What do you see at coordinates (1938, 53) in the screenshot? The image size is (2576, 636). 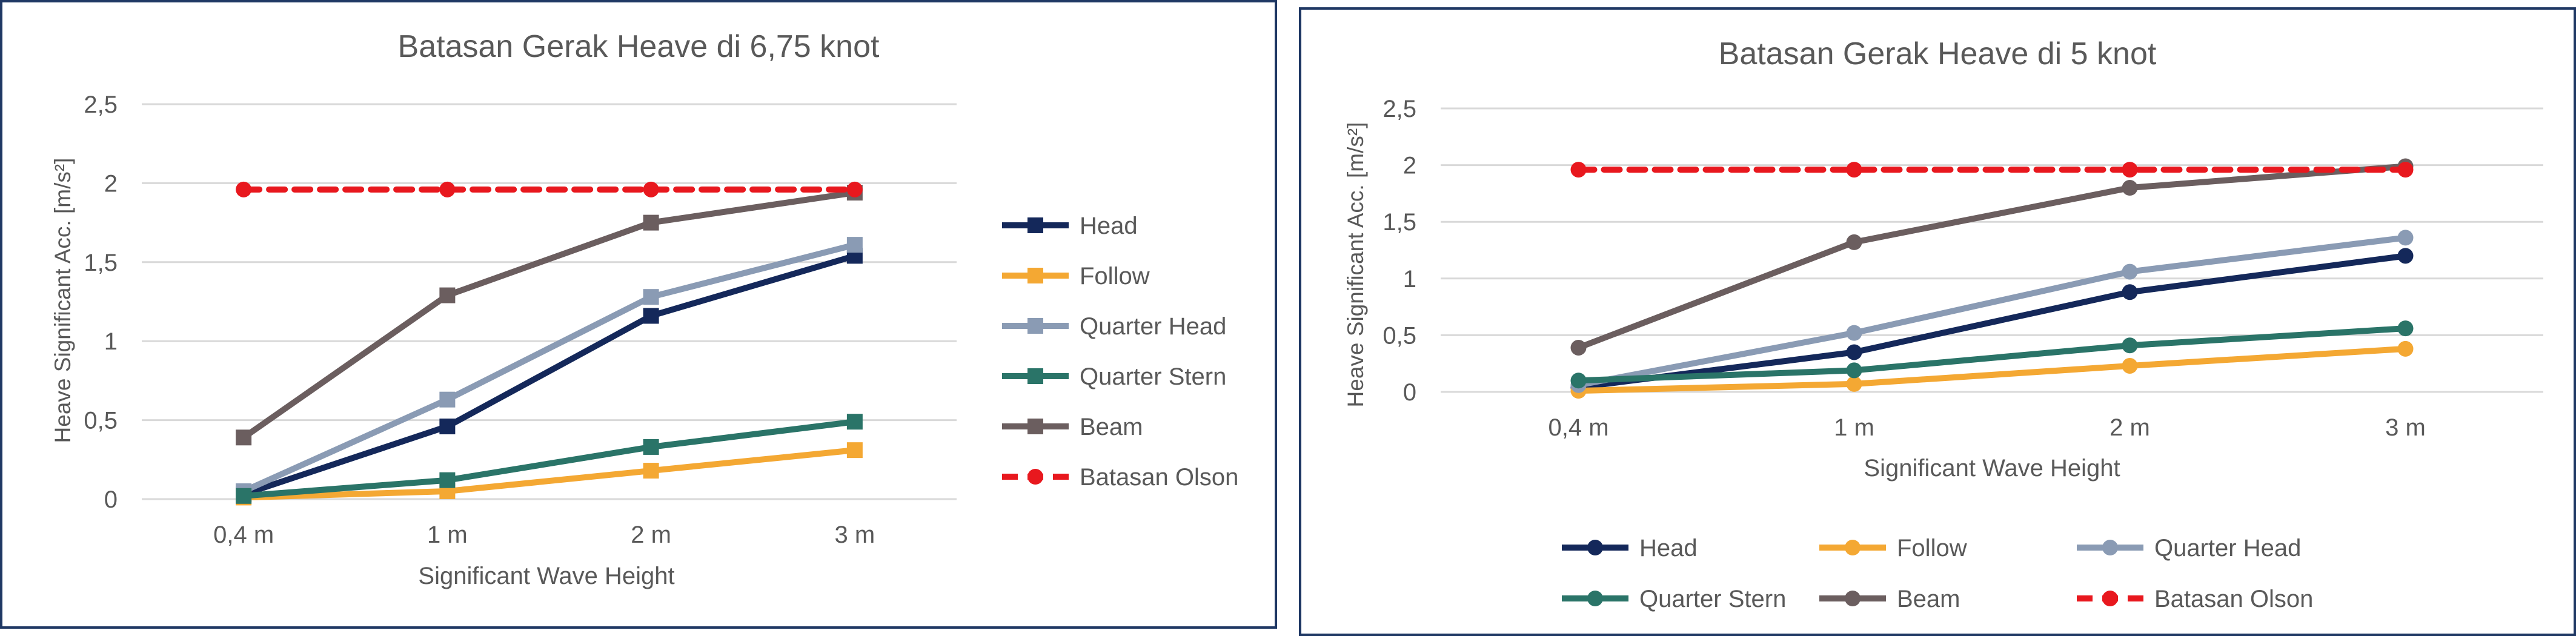 I see `chart-title: Batasan Gerak Heave di 5 knot` at bounding box center [1938, 53].